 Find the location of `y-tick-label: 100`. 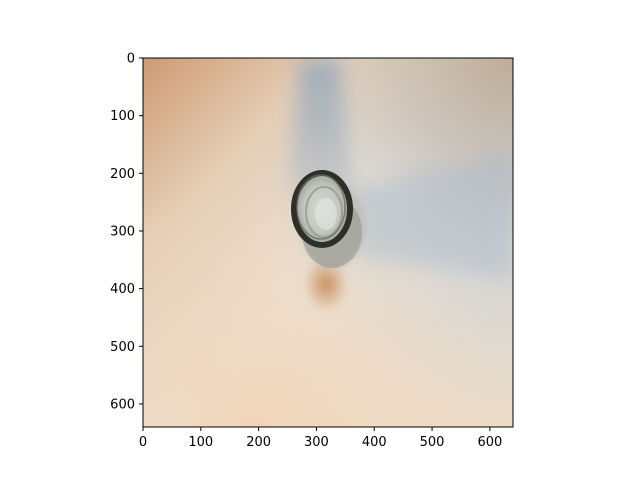

y-tick-label: 100 is located at coordinates (122, 116).